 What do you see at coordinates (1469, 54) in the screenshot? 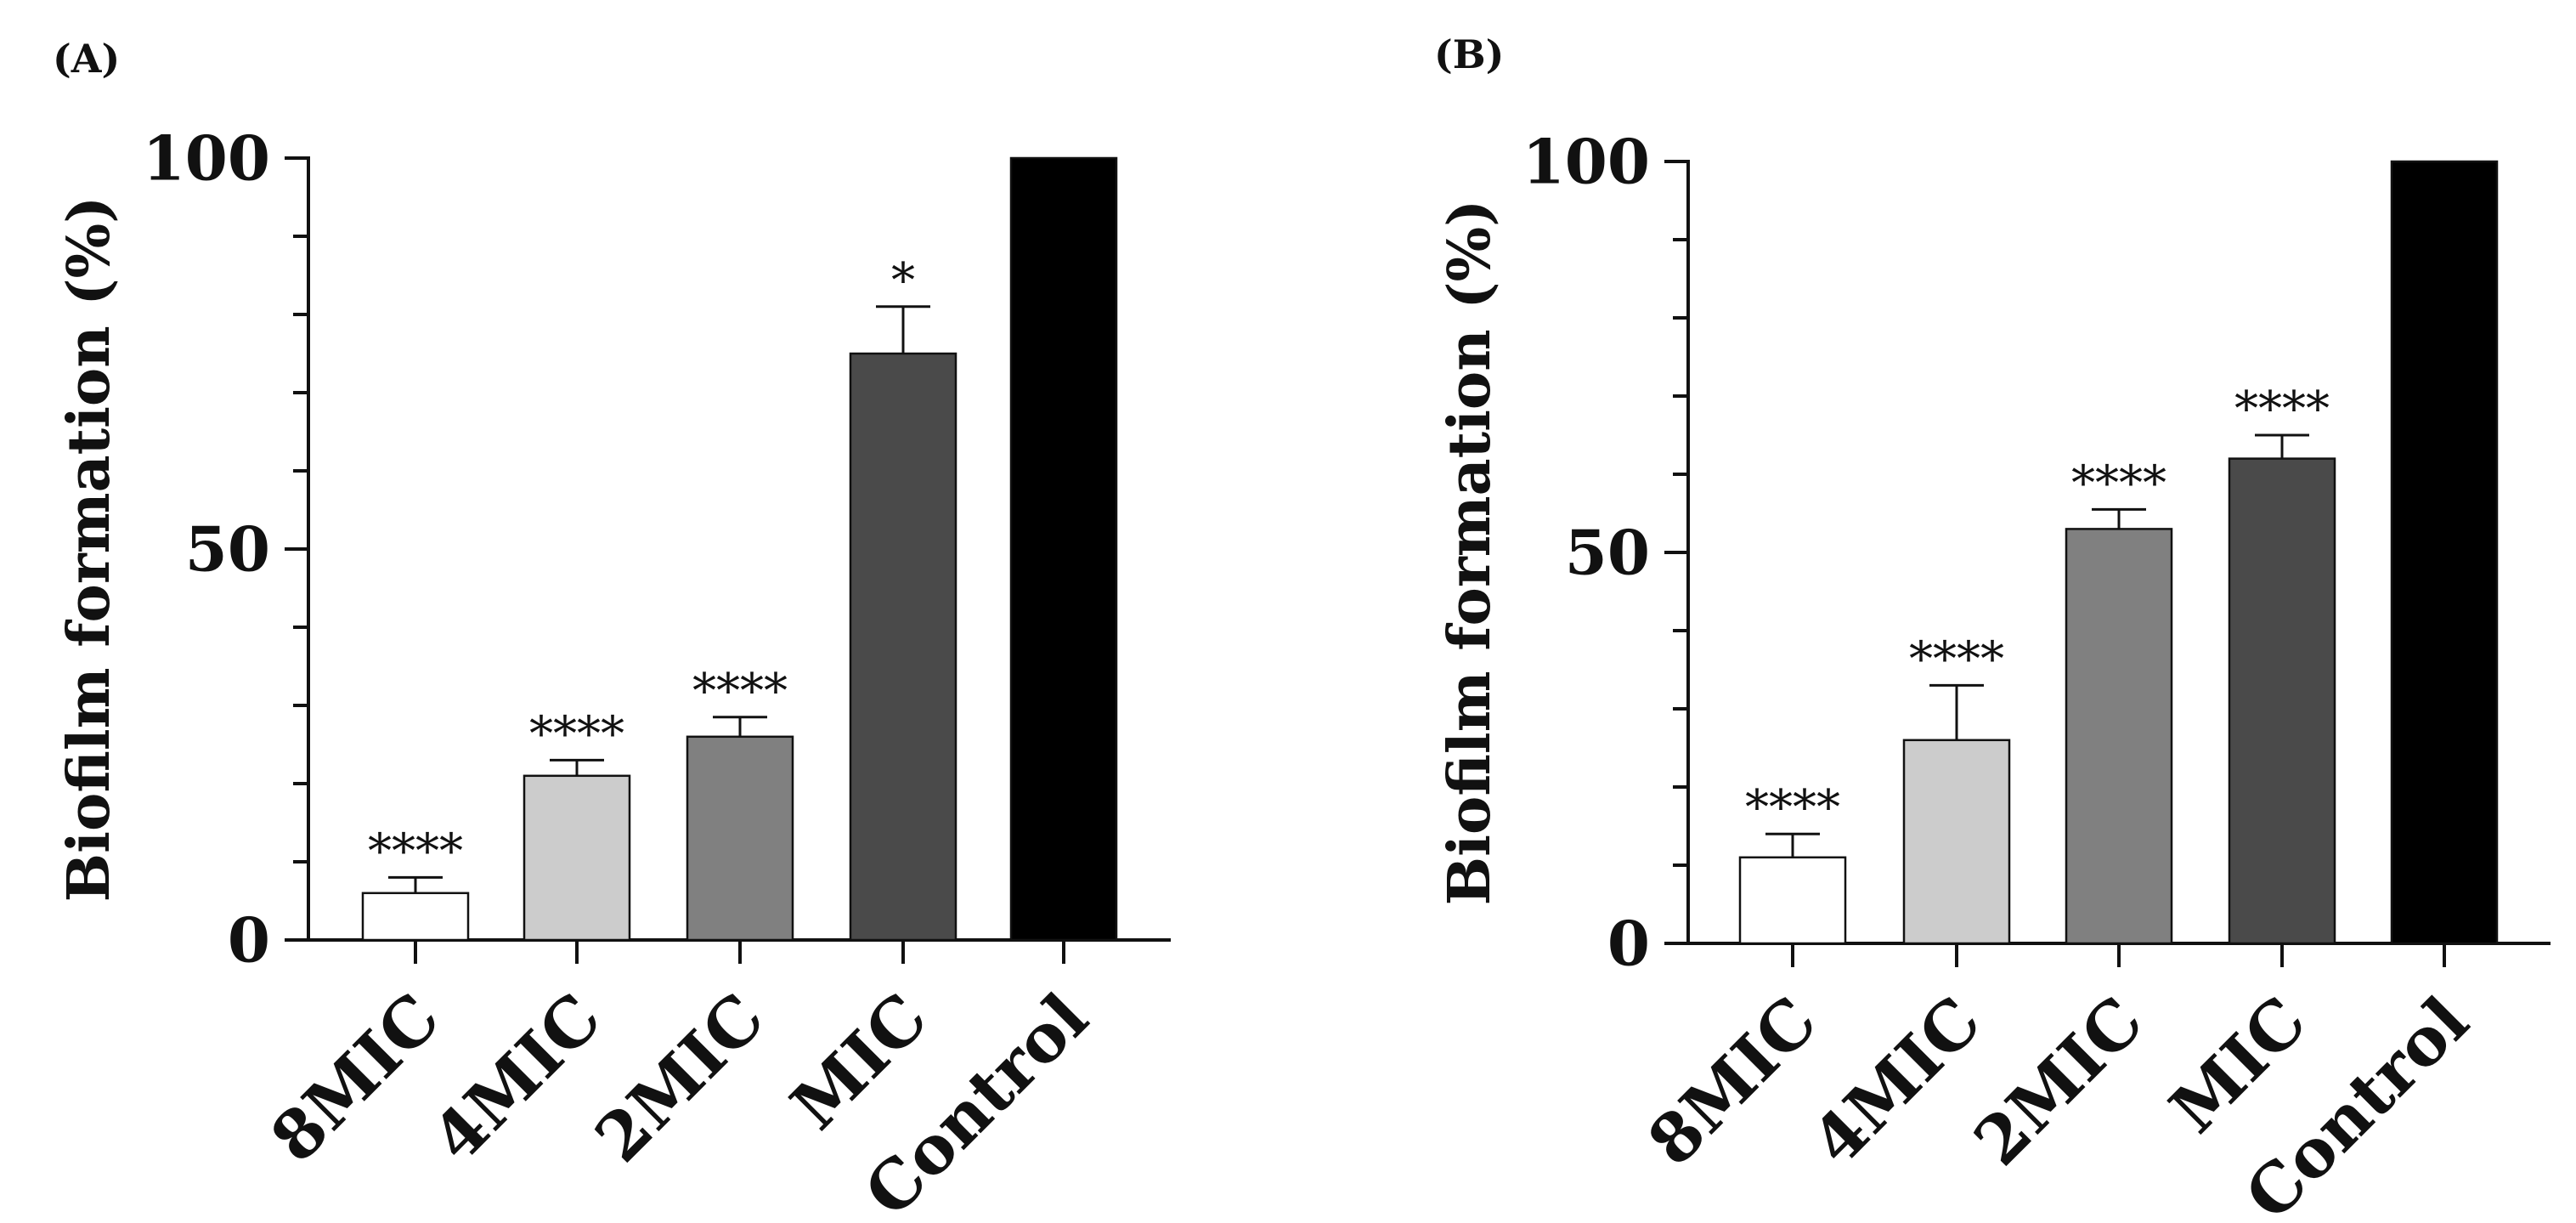
I see `panel-label: (B)` at bounding box center [1469, 54].